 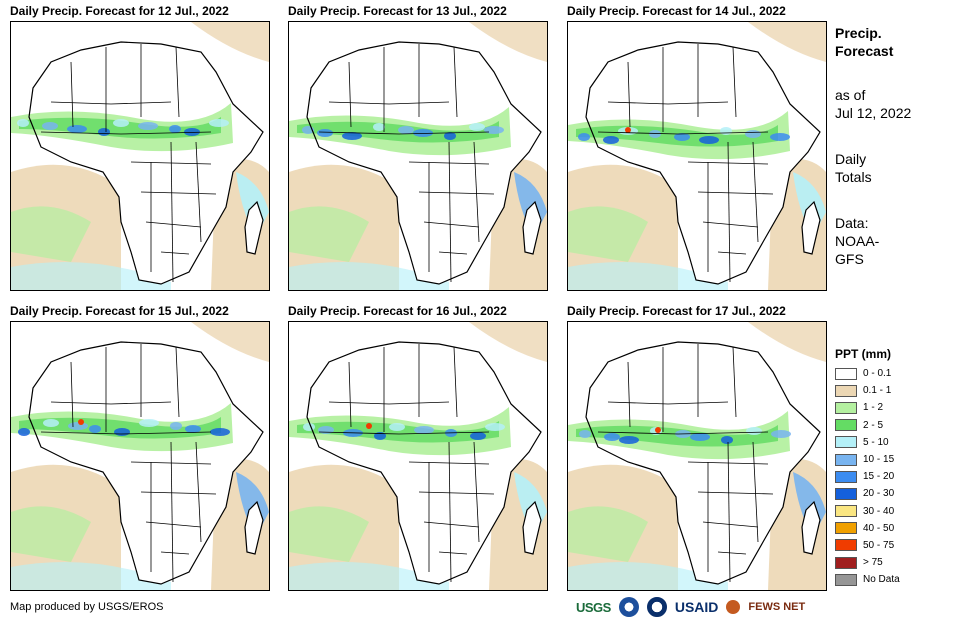 What do you see at coordinates (851, 159) in the screenshot?
I see `totals-label: Daily` at bounding box center [851, 159].